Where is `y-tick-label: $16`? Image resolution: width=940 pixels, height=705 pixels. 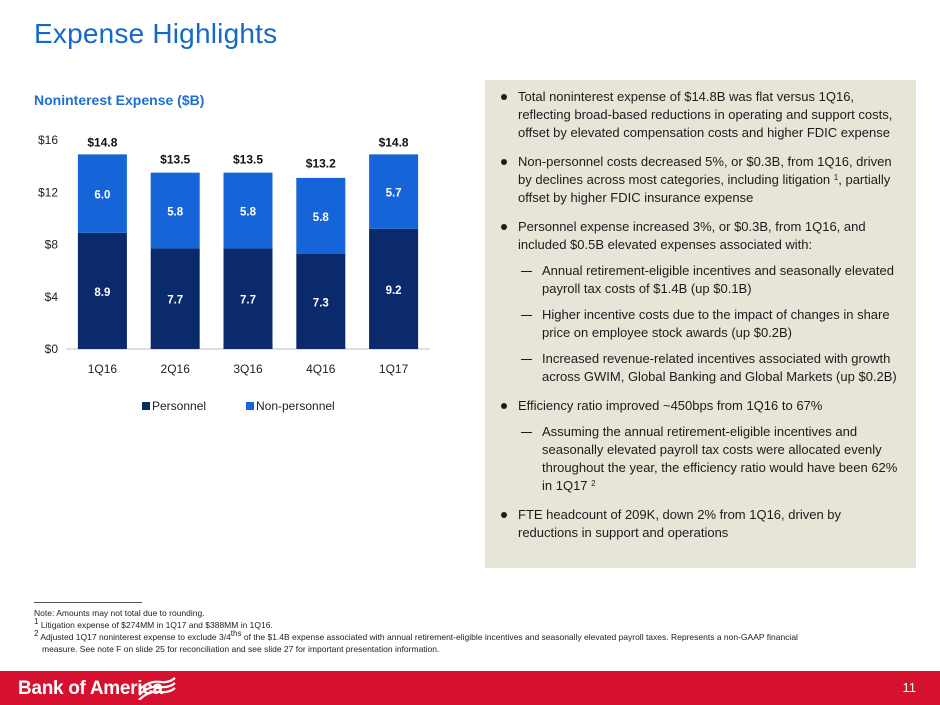 y-tick-label: $16 is located at coordinates (48, 140).